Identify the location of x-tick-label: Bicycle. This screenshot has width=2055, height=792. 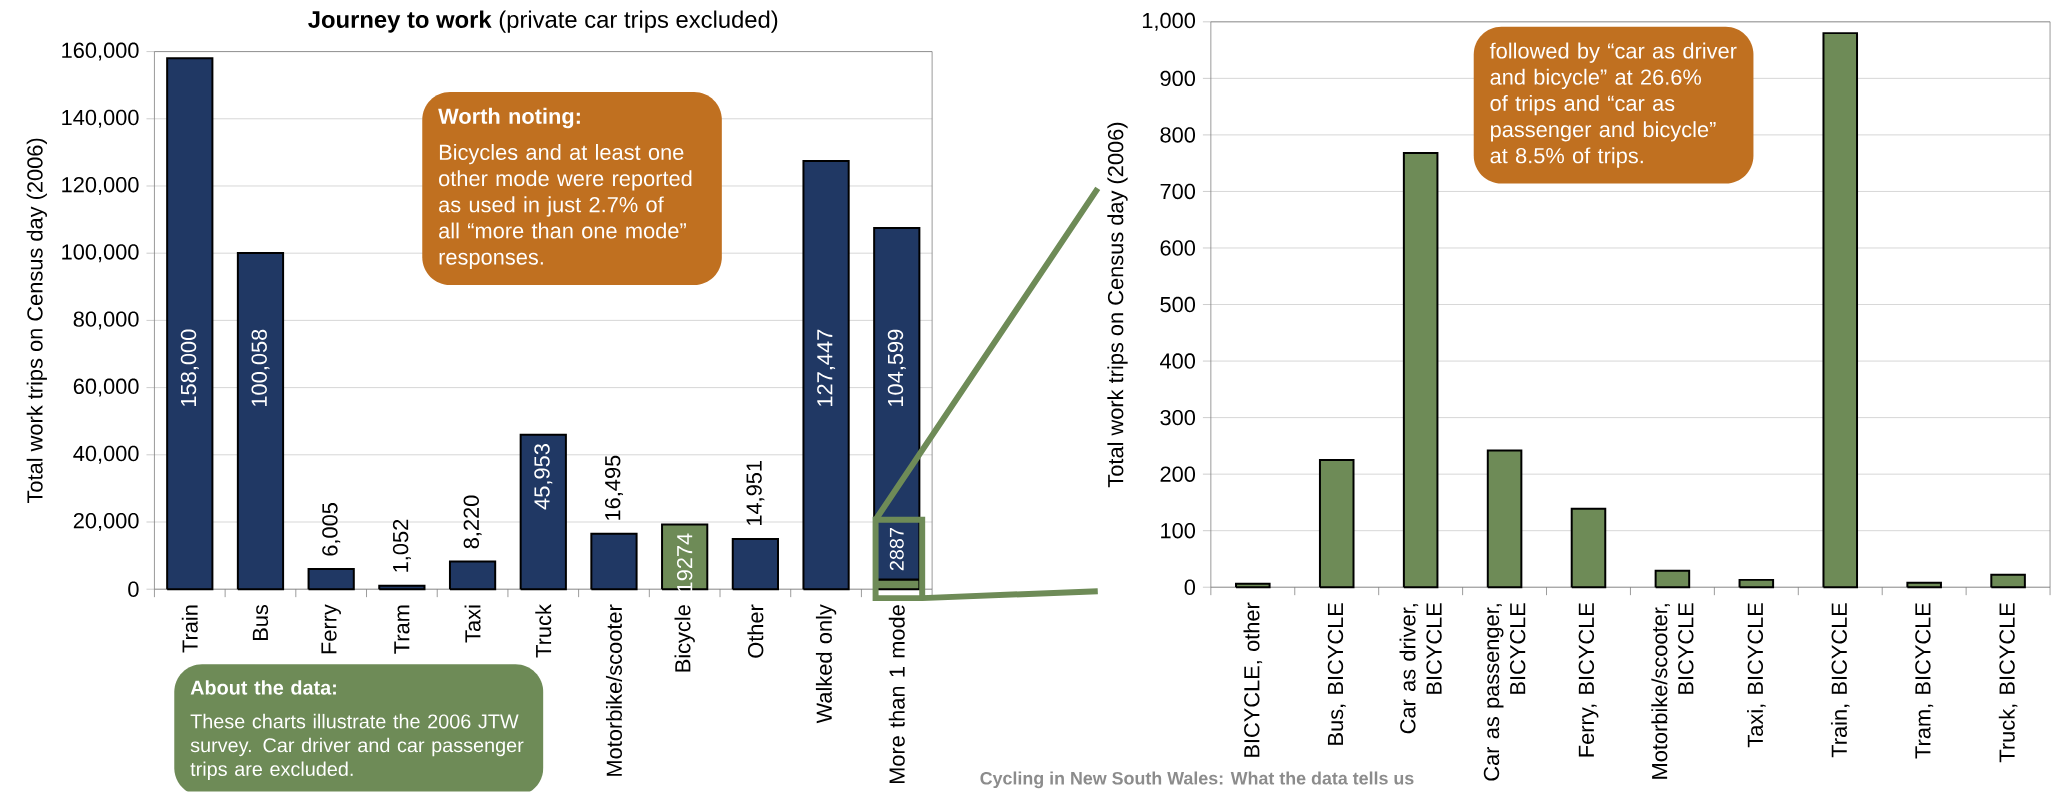
(684, 638).